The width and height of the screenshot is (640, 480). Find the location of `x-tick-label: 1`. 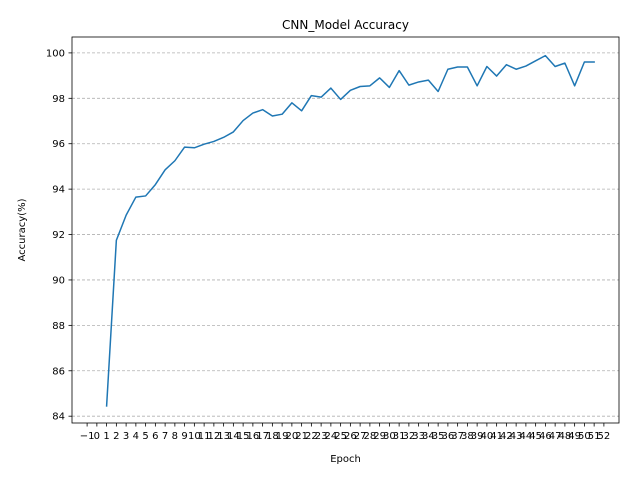

x-tick-label: 1 is located at coordinates (106, 436).